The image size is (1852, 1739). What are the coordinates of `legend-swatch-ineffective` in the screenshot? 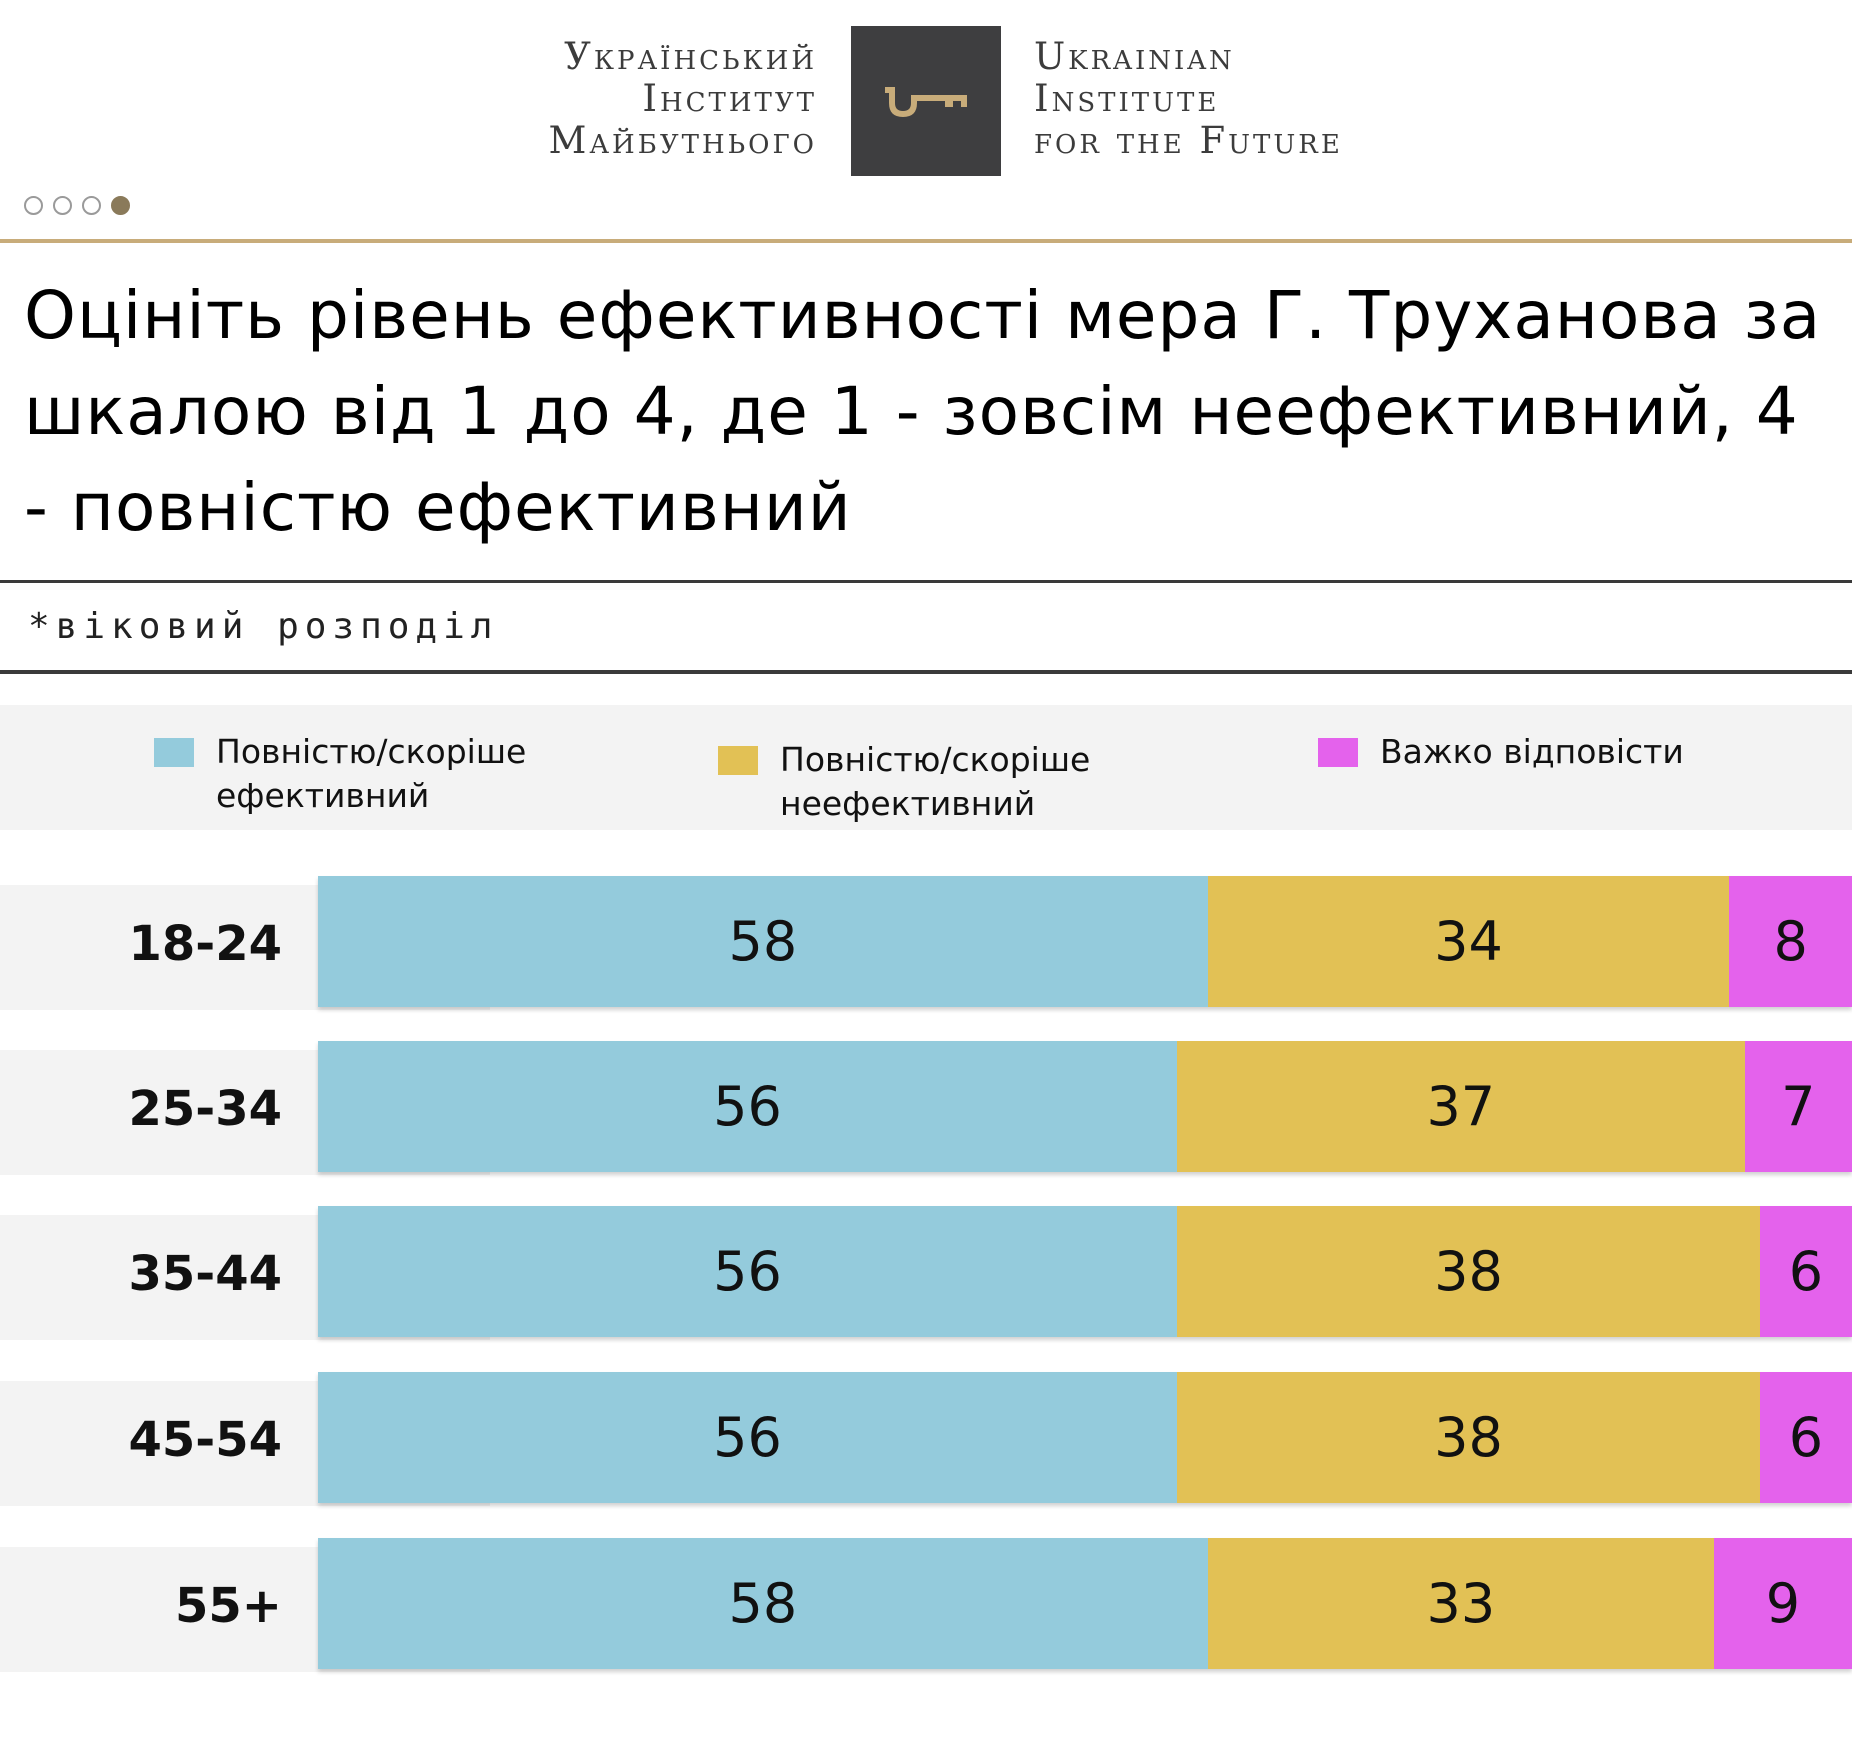 It's located at (738, 760).